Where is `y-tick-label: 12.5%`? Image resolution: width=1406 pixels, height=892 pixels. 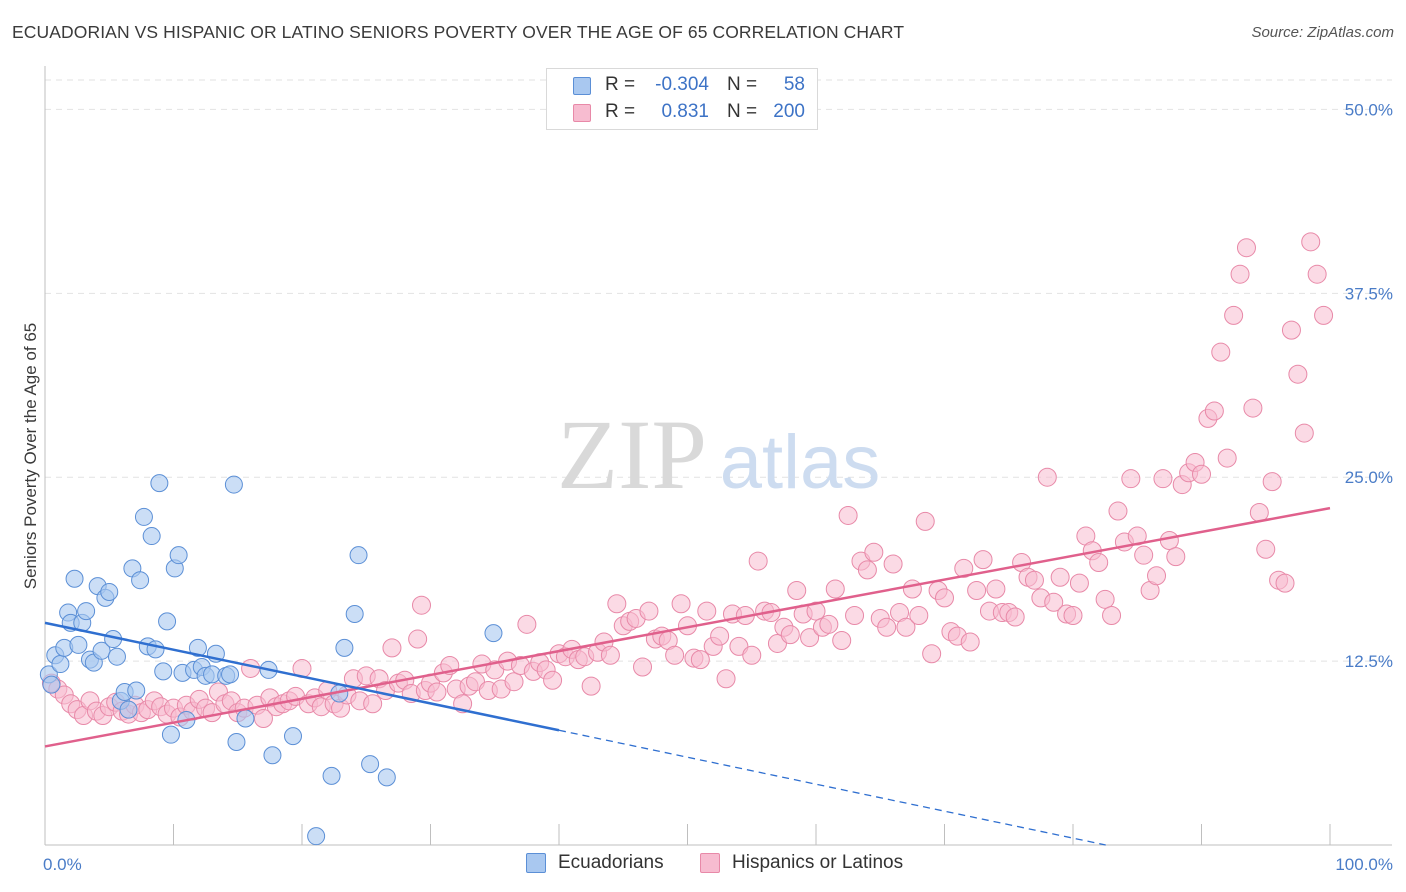
y-tick-label: 12.5% is located at coordinates (1369, 661).